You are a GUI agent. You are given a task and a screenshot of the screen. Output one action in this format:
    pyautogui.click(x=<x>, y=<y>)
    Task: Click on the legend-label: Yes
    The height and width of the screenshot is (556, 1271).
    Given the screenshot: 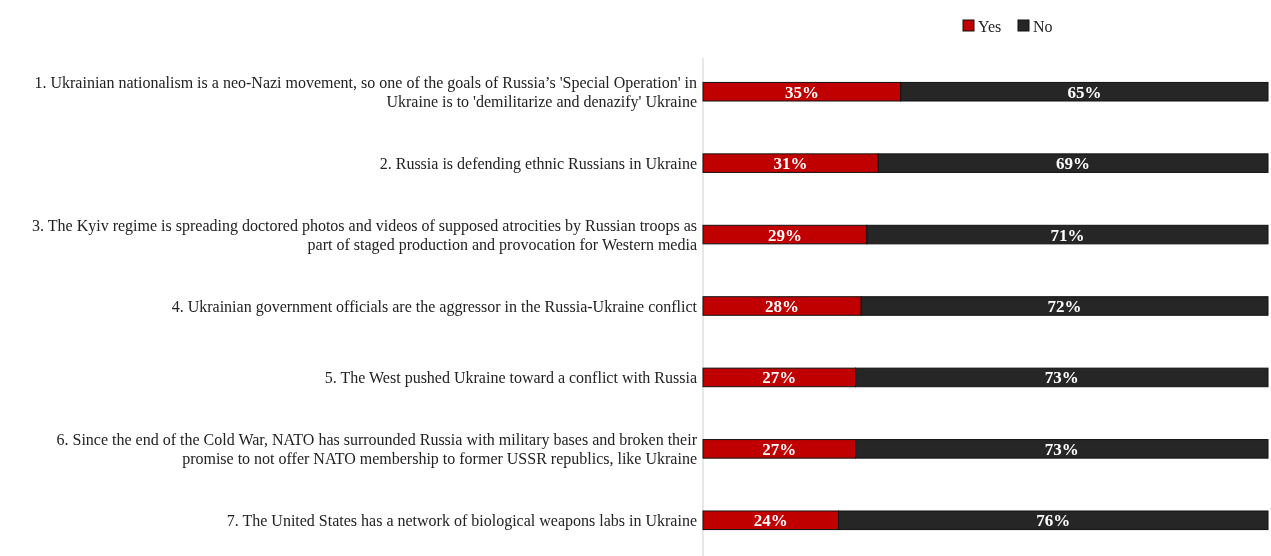 What is the action you would take?
    pyautogui.click(x=990, y=26)
    